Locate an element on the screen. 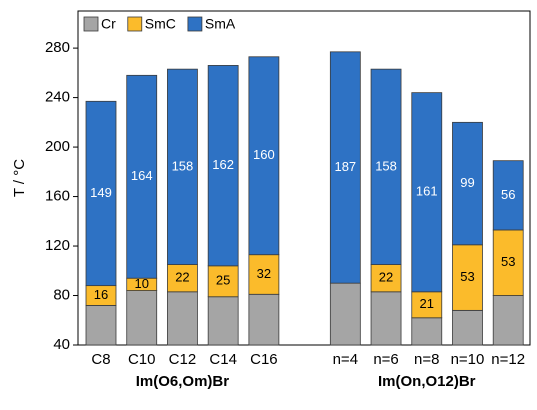  x-tick-label: n=10 is located at coordinates (468, 359).